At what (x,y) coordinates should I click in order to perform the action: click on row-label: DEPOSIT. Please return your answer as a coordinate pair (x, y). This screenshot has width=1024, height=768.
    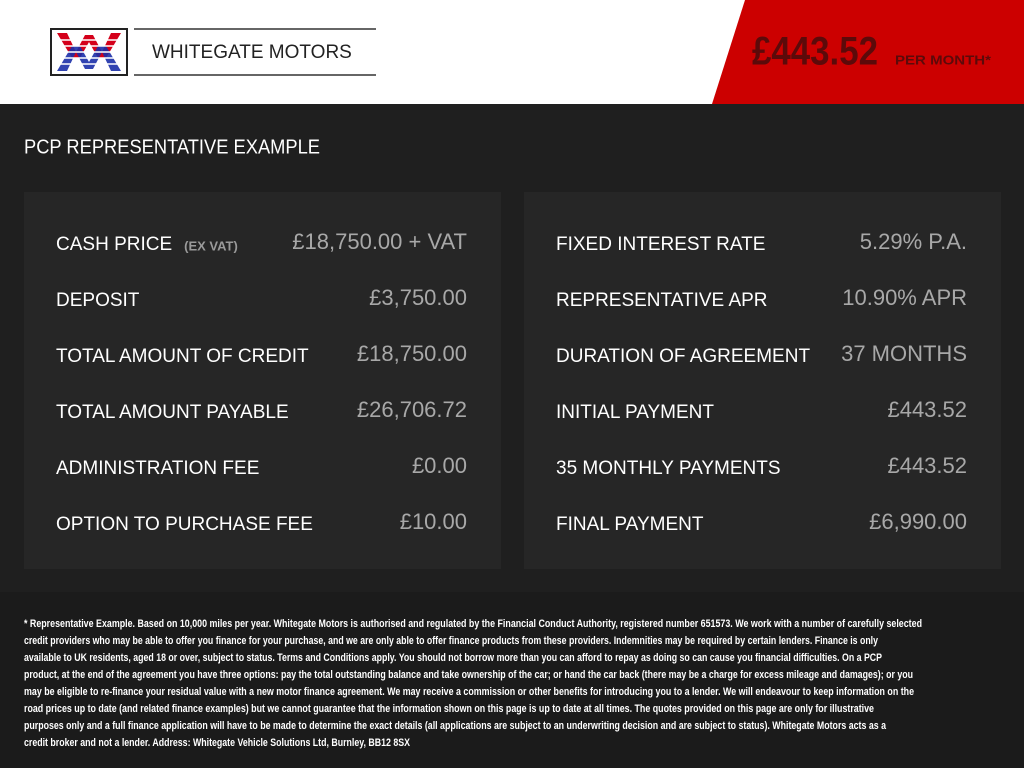
    Looking at the image, I should click on (98, 300).